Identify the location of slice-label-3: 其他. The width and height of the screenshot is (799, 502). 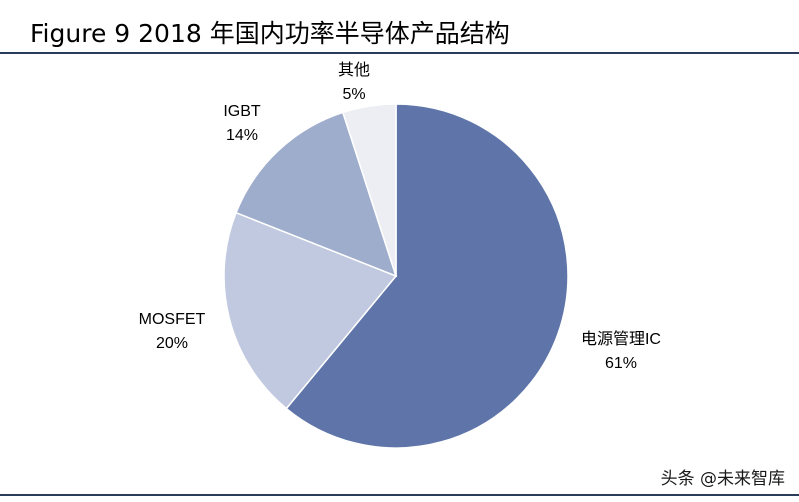
(354, 70).